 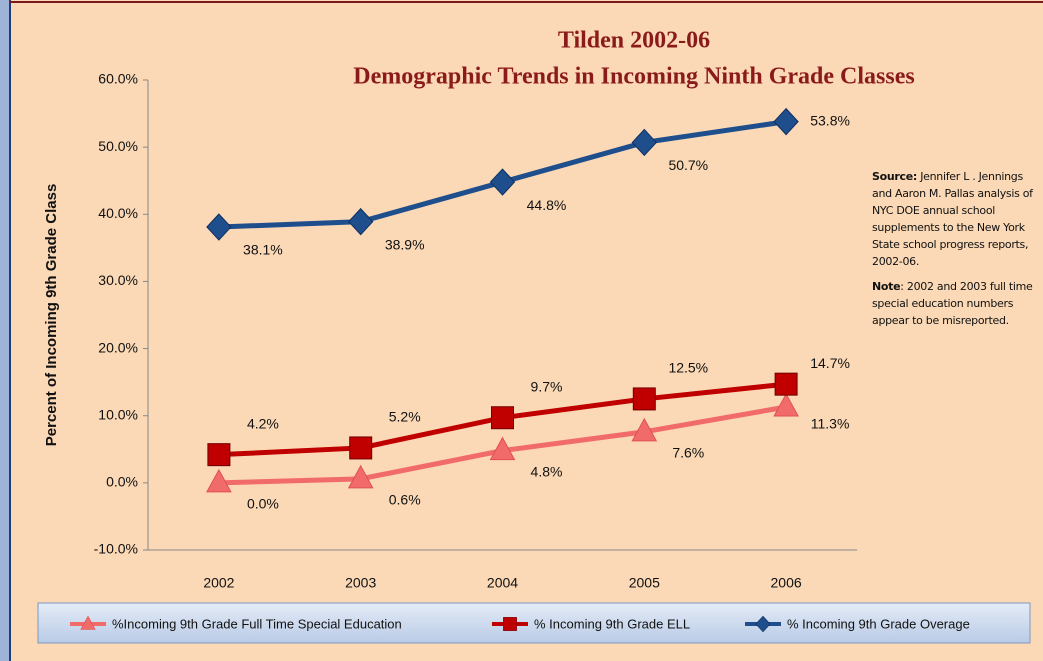 What do you see at coordinates (830, 120) in the screenshot?
I see `data-label: 53.8%` at bounding box center [830, 120].